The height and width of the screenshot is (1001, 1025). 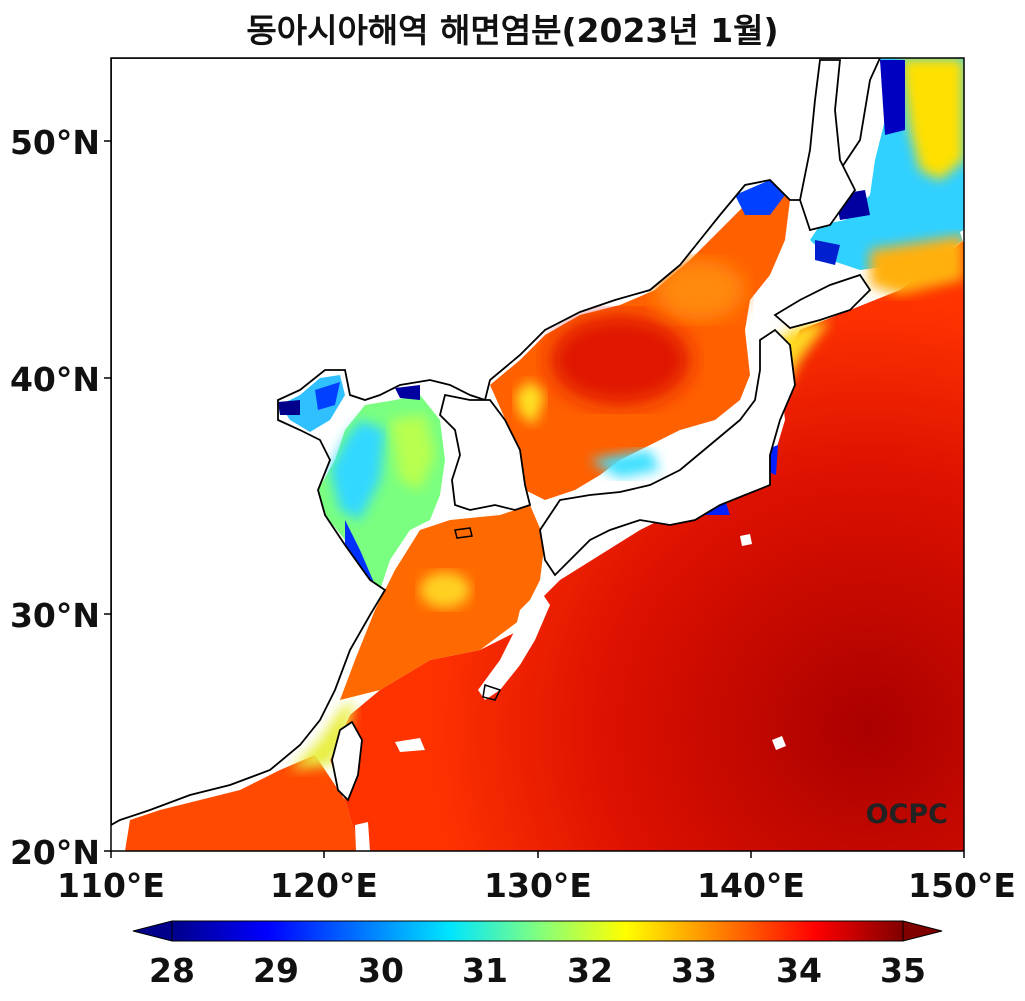 What do you see at coordinates (667, 452) in the screenshot?
I see `japan-honshu` at bounding box center [667, 452].